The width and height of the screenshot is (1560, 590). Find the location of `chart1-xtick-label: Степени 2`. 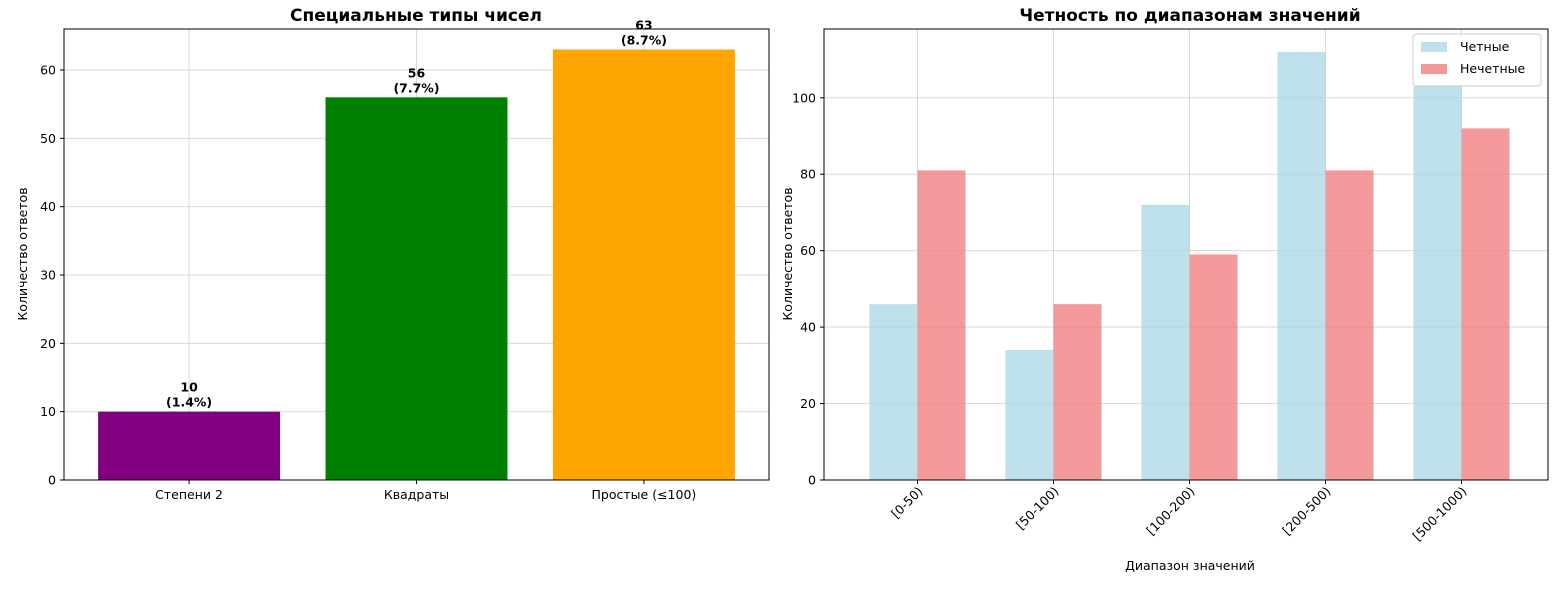

chart1-xtick-label: Степени 2 is located at coordinates (189, 494).